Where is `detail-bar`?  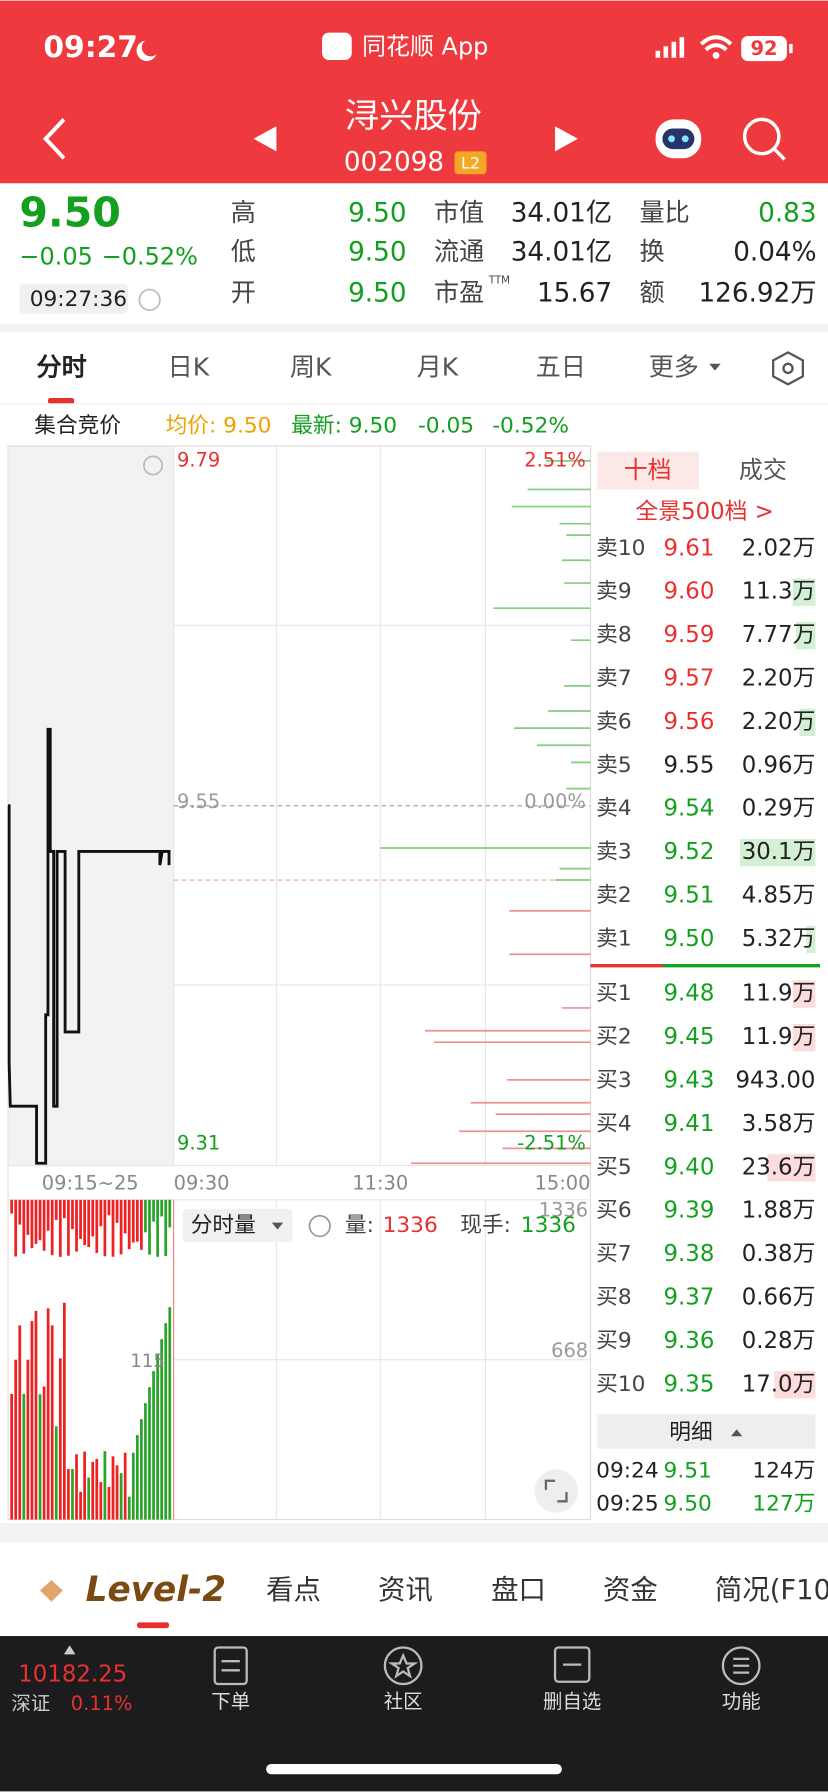 detail-bar is located at coordinates (706, 1431).